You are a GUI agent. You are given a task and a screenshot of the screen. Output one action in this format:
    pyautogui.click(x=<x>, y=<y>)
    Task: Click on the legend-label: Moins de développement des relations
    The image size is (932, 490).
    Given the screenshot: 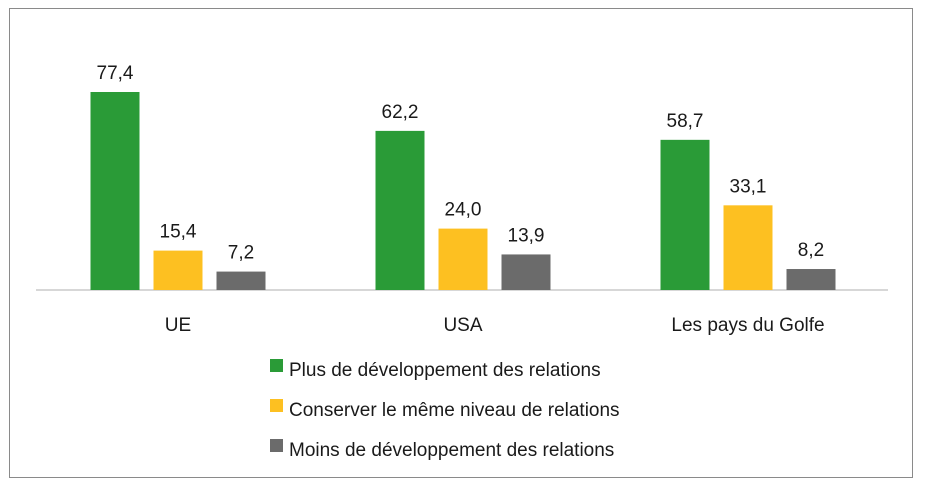 What is the action you would take?
    pyautogui.click(x=451, y=450)
    